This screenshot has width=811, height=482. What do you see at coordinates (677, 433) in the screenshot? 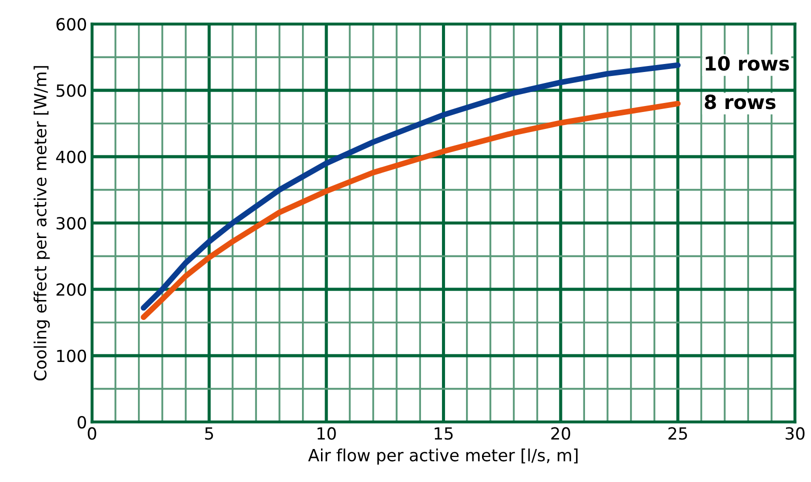
I see `x-tick-label: 25` at bounding box center [677, 433].